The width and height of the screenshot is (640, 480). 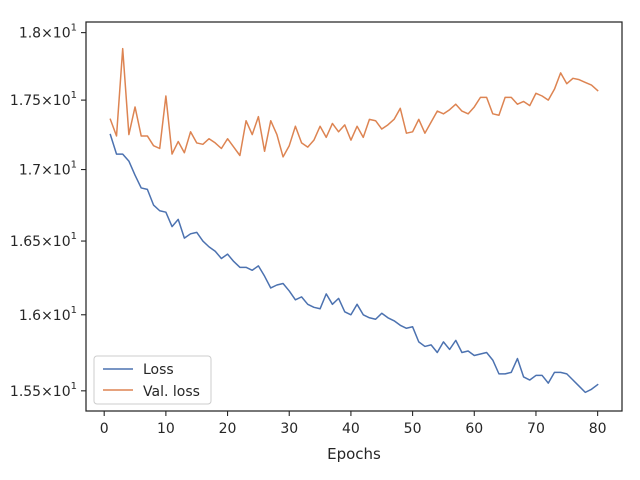 I want to click on legend-label-val-loss: Val. loss, so click(x=171, y=392).